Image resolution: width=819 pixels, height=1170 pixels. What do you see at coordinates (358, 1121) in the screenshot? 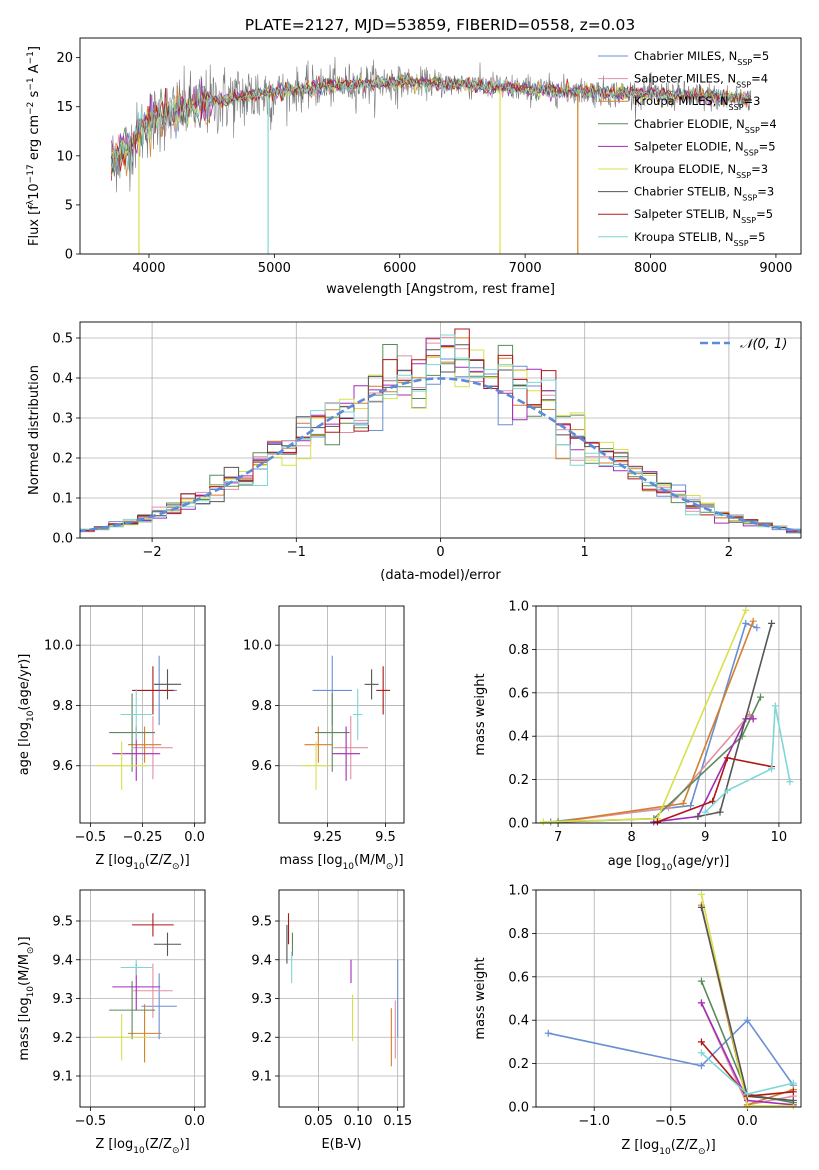
I see `x-tick-label: 0.10` at bounding box center [358, 1121].